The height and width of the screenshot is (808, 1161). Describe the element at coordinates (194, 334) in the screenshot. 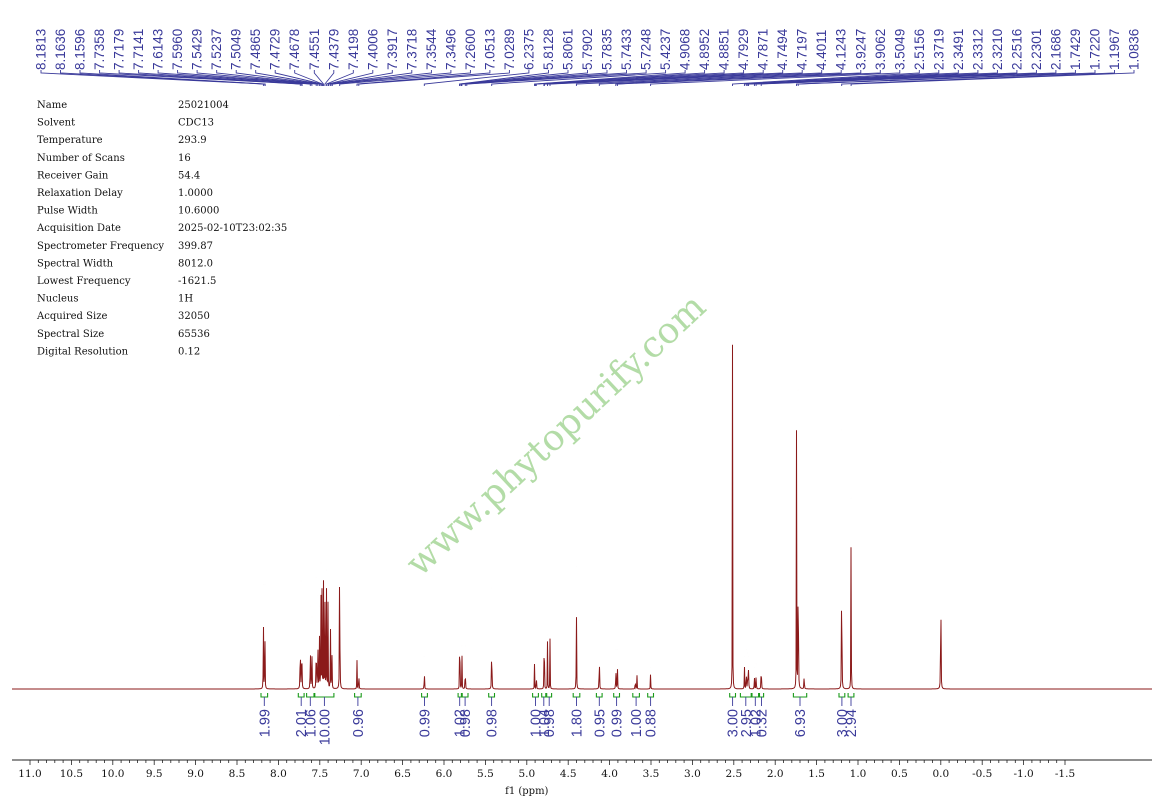

I see `param-value: 65536` at that location.